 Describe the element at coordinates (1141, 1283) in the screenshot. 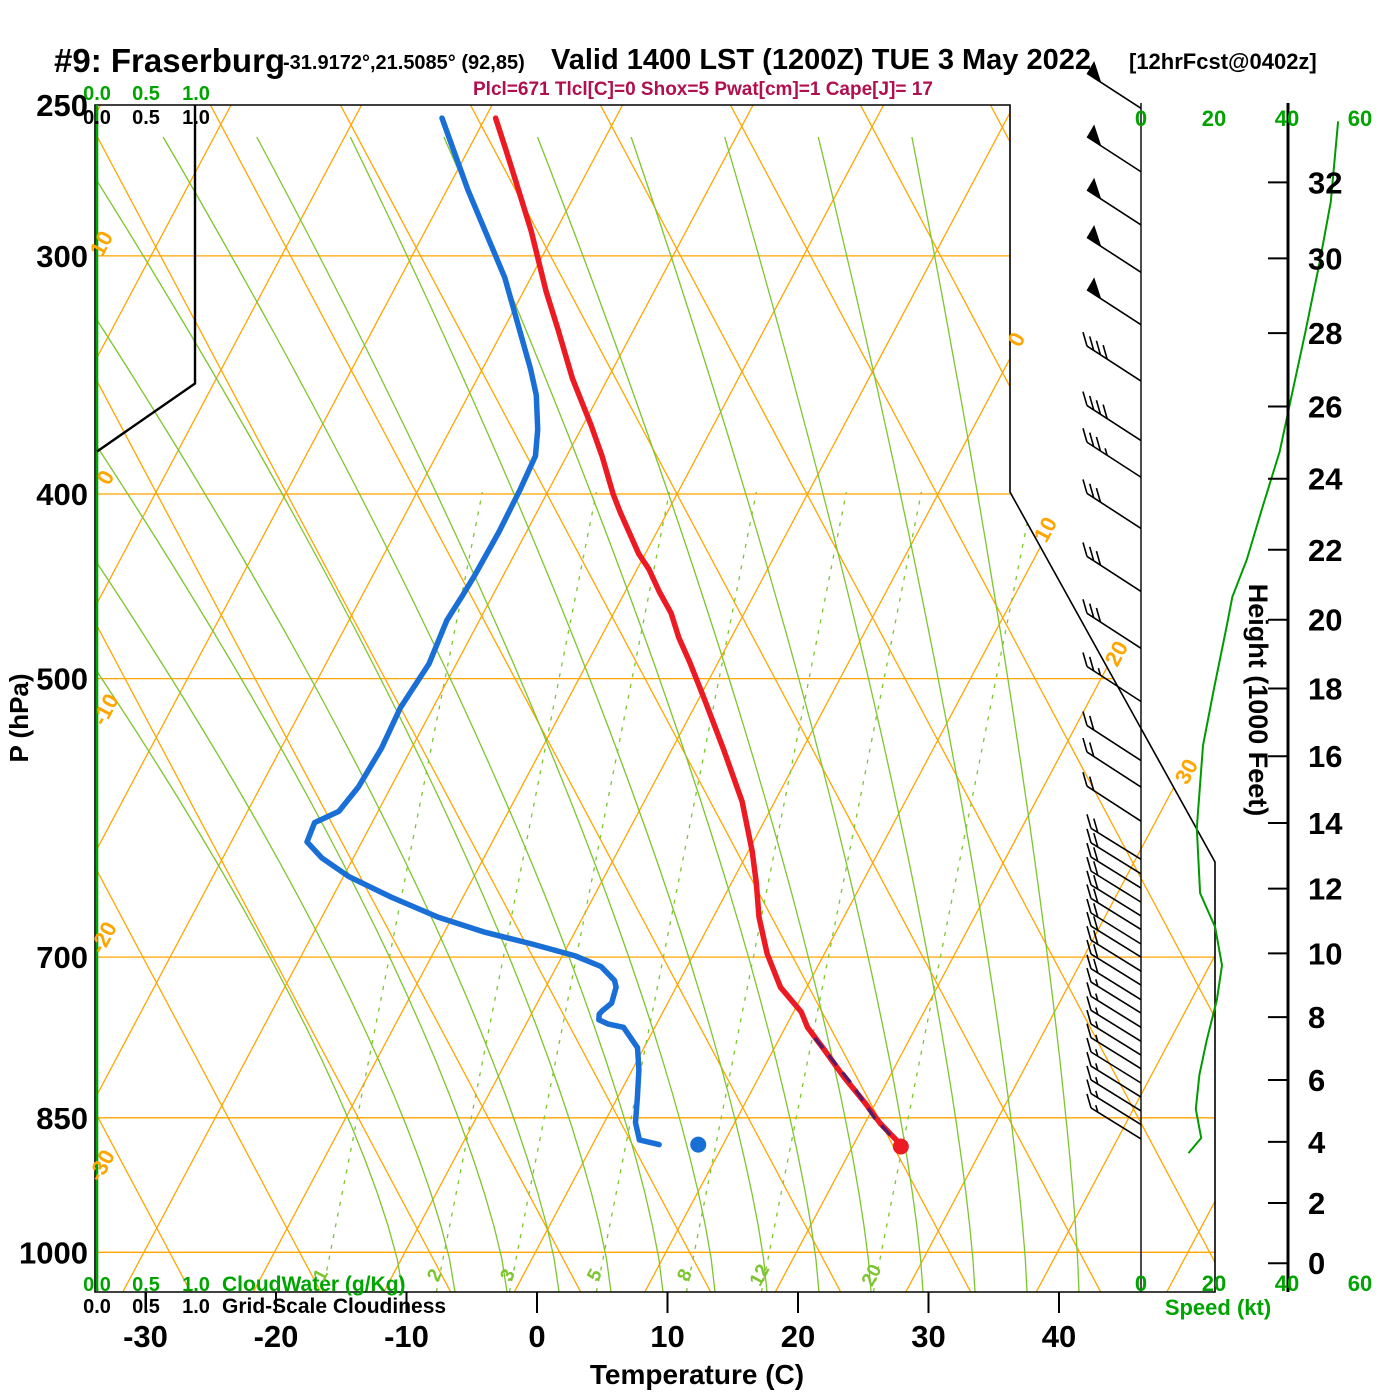

I see `speed-scale-bottom-label: 0` at that location.